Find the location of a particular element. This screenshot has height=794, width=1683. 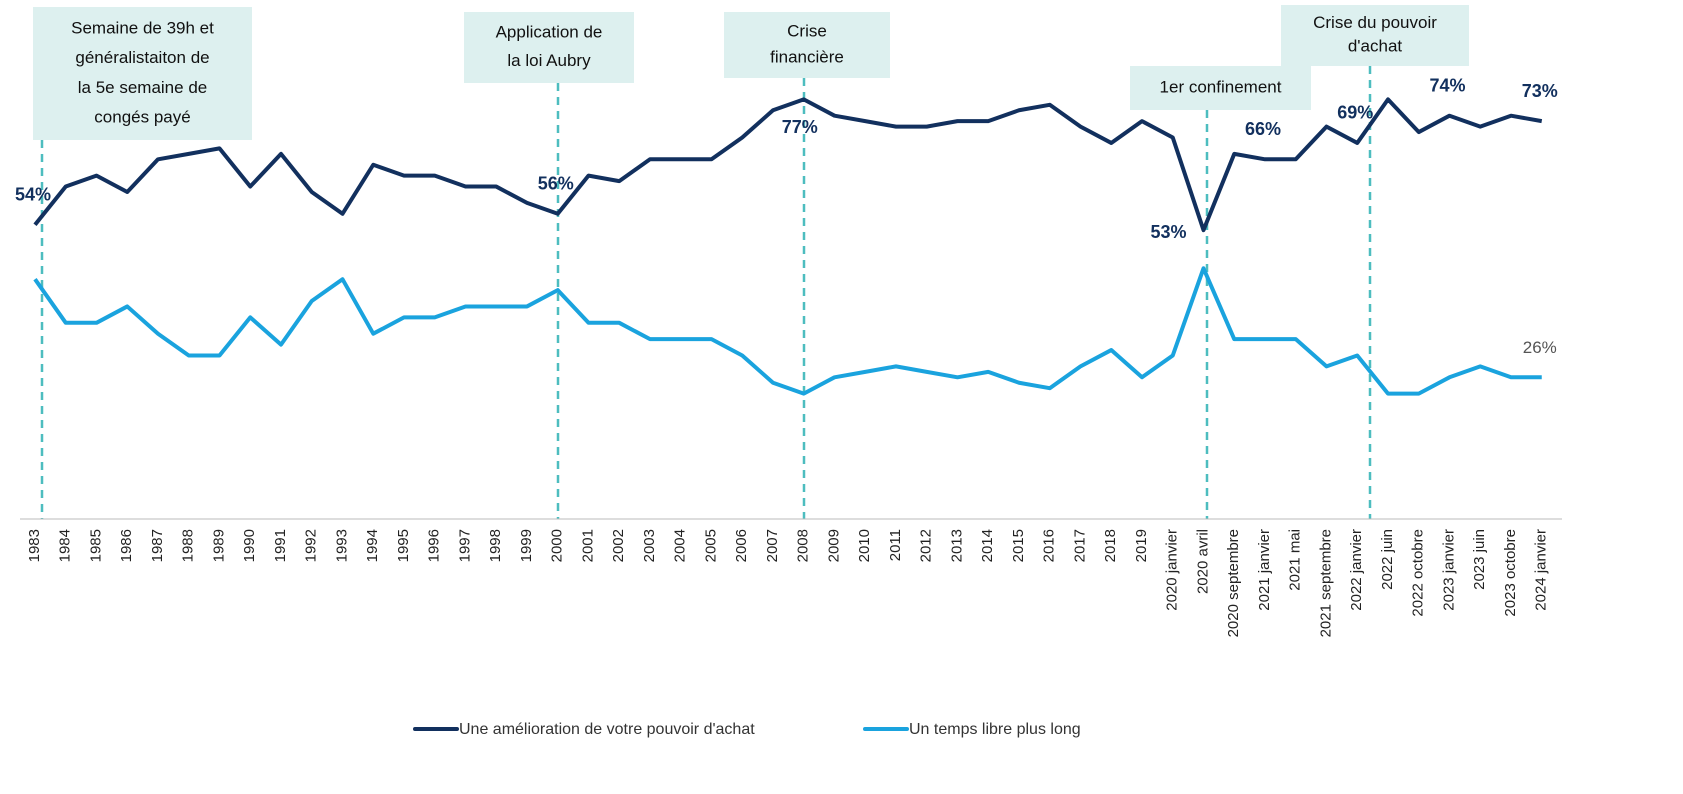

legend-label: Un temps libre plus long is located at coordinates (995, 729).